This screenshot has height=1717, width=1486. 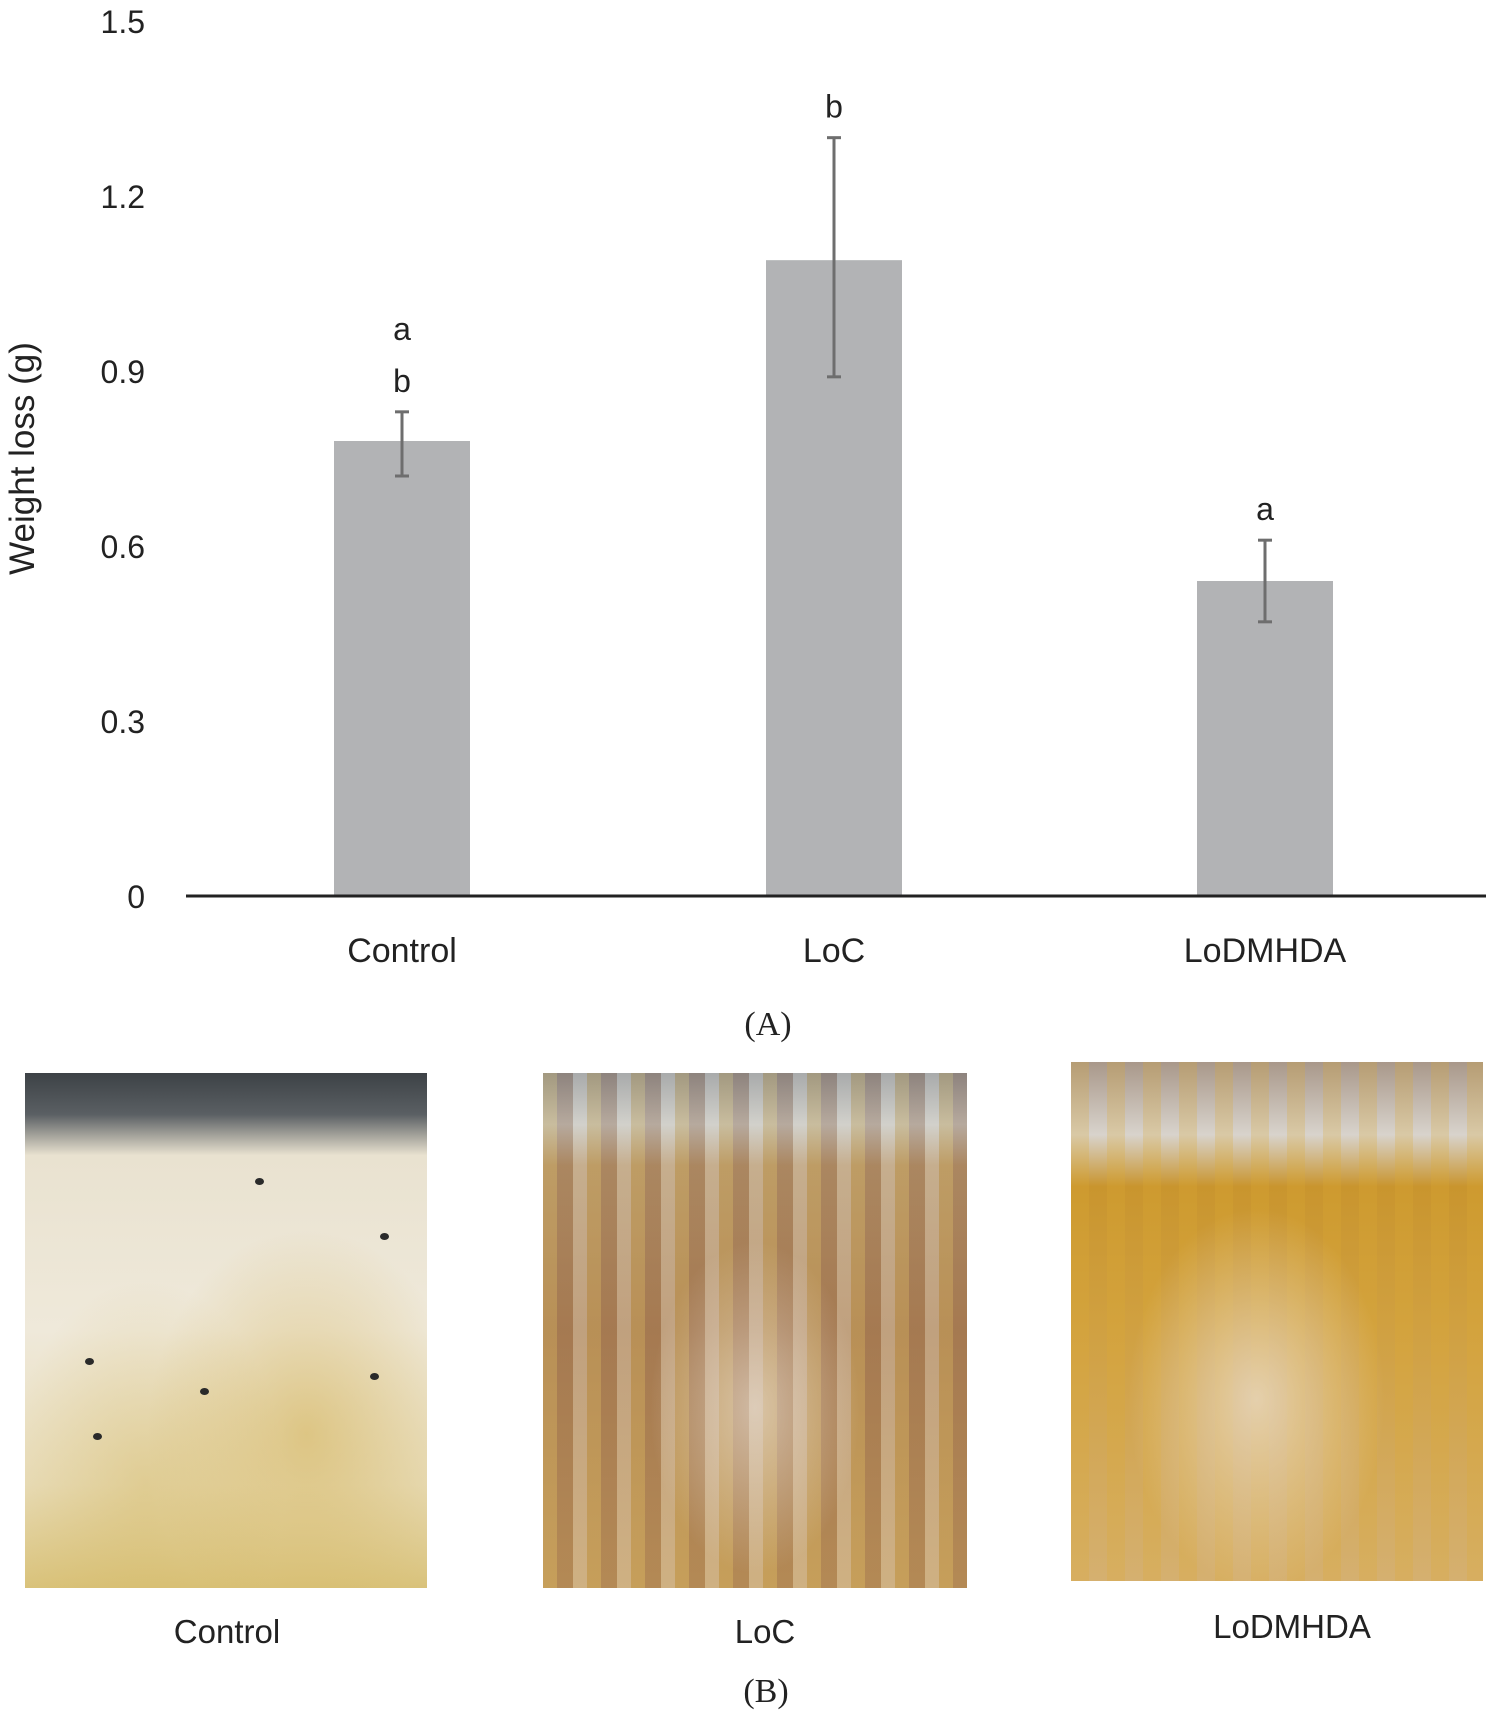 What do you see at coordinates (123, 722) in the screenshot?
I see `y-tick-label: 0.3` at bounding box center [123, 722].